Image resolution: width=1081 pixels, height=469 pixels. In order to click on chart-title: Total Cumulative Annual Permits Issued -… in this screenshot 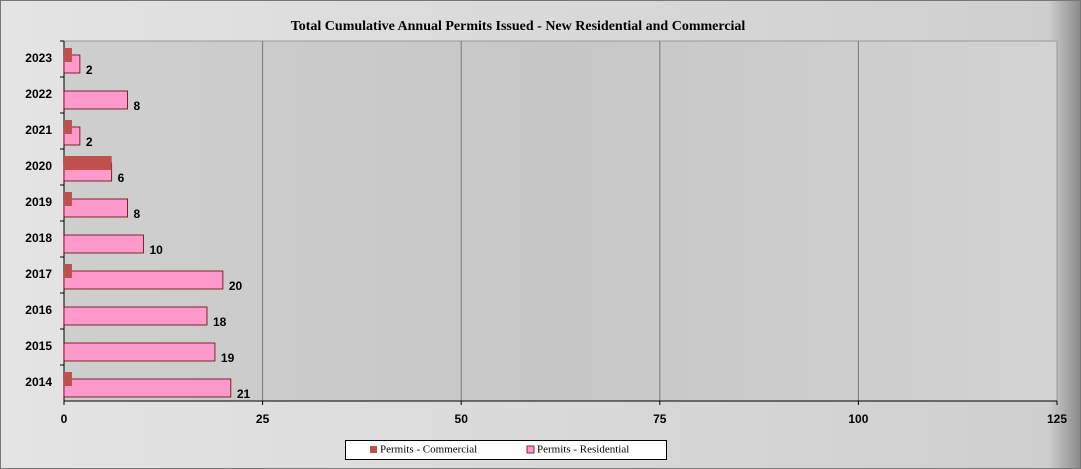, I will do `click(518, 26)`.